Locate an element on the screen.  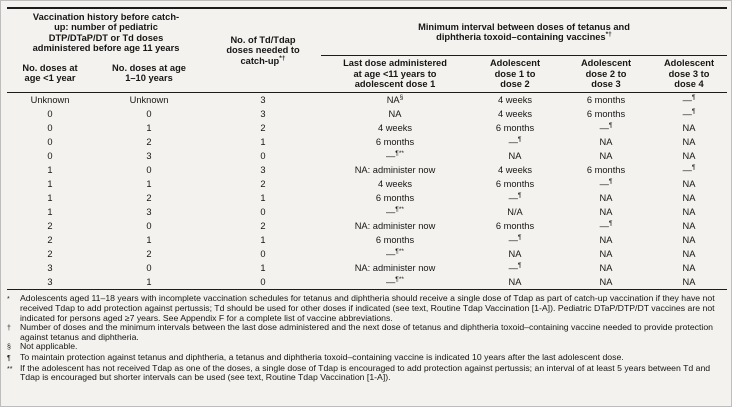
table-row: 1 0 3 NA: administer now 4 weeks 6 months —¶ is located at coordinates (367, 170).